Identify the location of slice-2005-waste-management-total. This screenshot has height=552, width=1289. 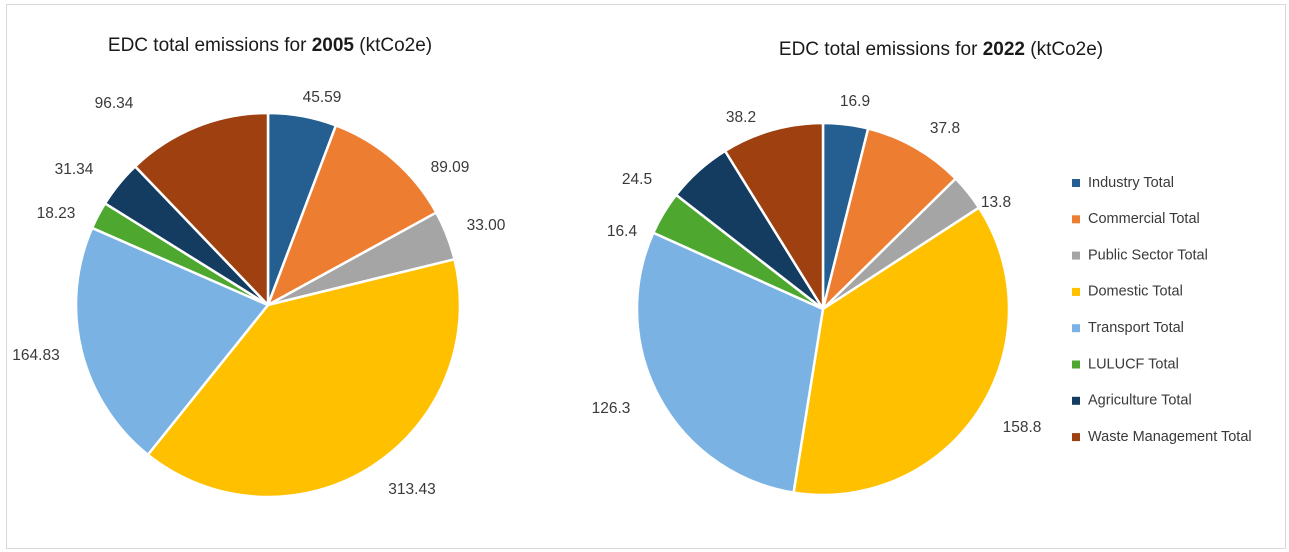
(201, 209).